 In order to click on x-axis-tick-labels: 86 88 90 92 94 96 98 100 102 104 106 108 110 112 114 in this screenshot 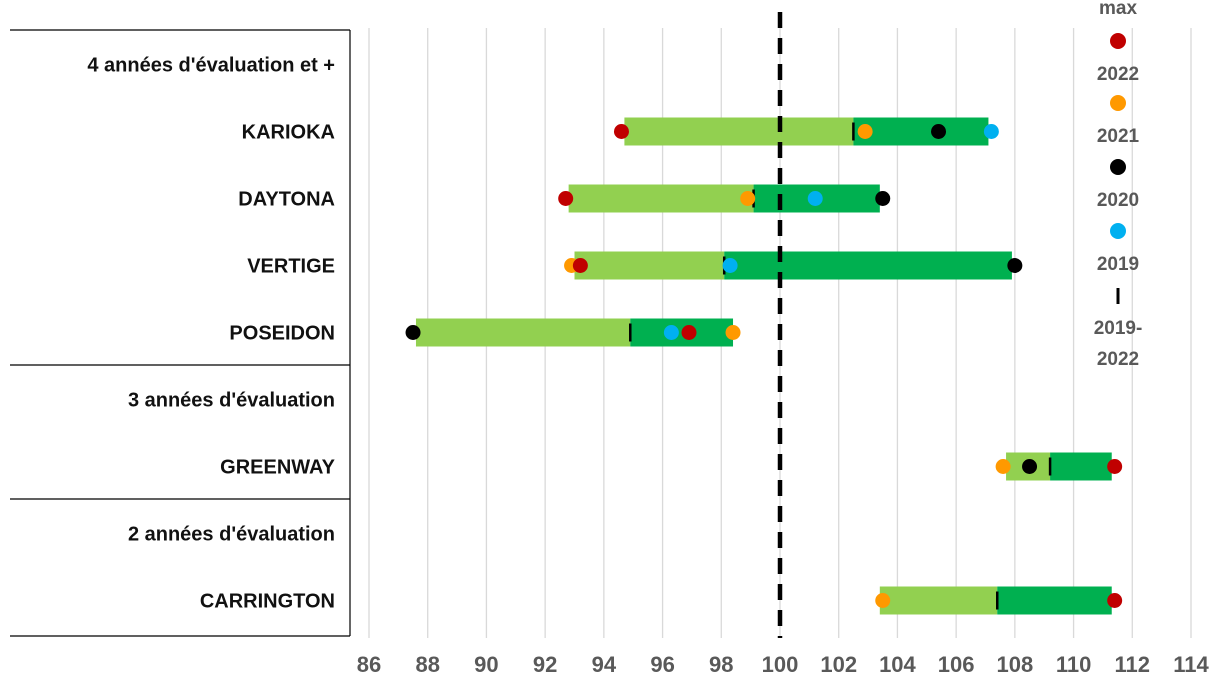, I will do `click(783, 664)`.